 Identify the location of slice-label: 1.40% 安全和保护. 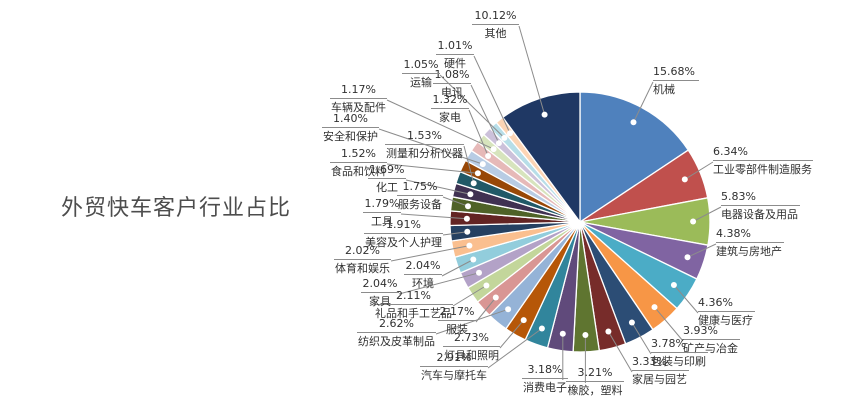
(350, 127).